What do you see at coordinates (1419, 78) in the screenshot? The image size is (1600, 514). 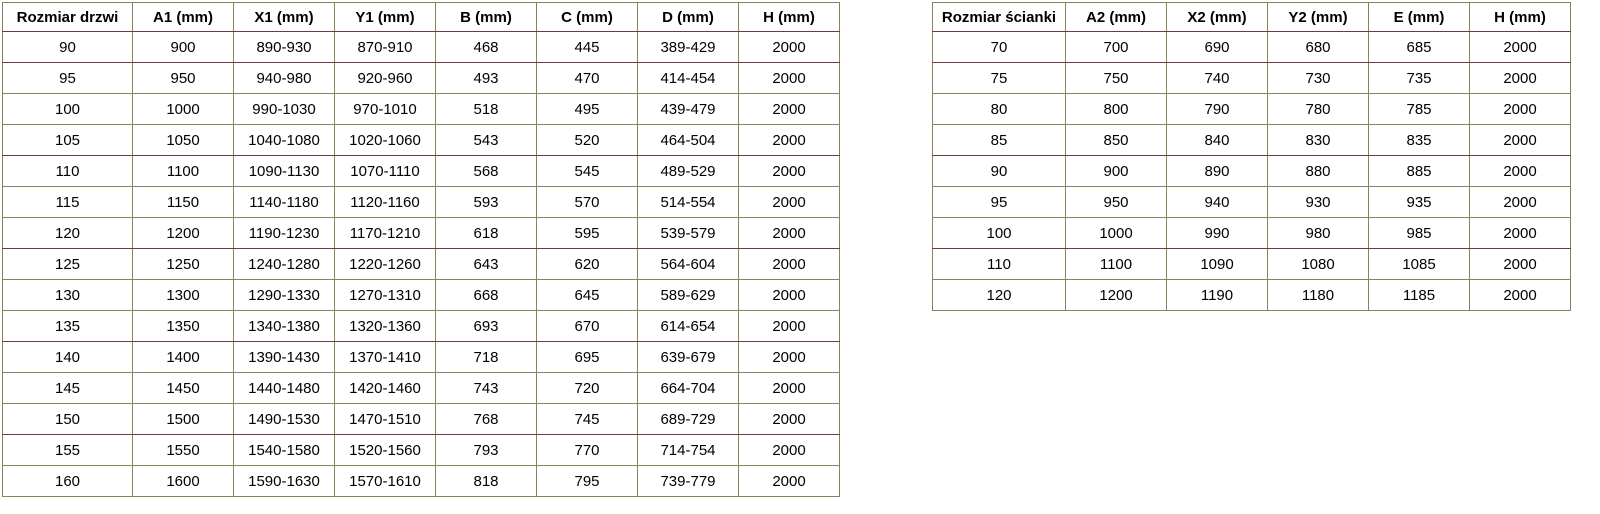 I see `table-cell: 735` at bounding box center [1419, 78].